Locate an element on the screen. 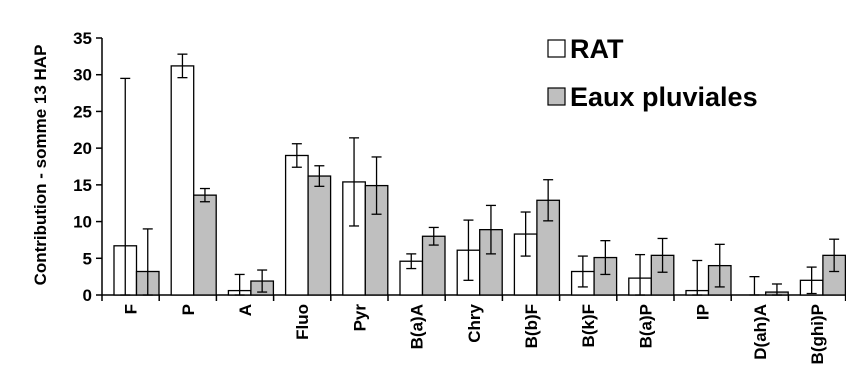 The height and width of the screenshot is (381, 846). y-tick-label: 5 is located at coordinates (87, 258).